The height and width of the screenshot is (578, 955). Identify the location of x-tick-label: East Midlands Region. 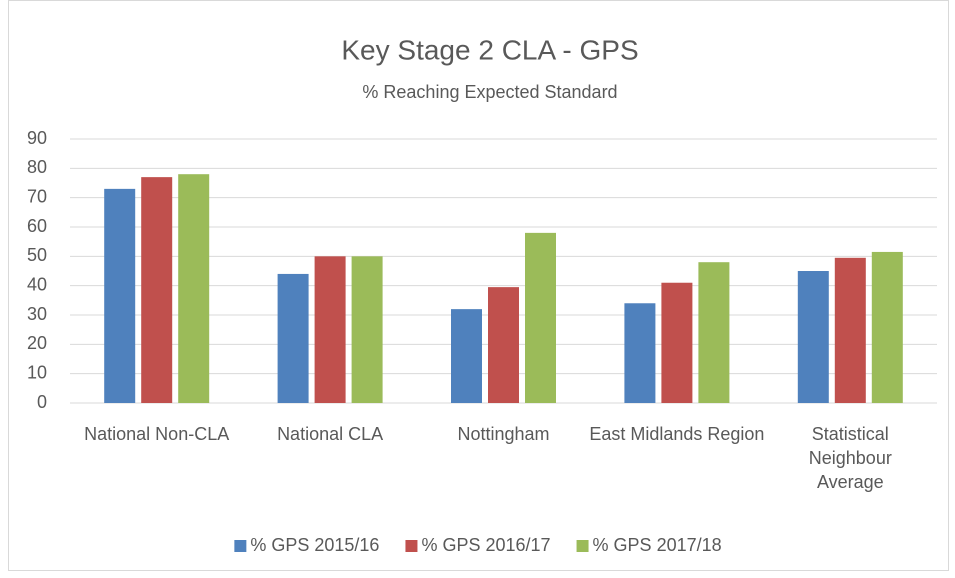
(677, 434).